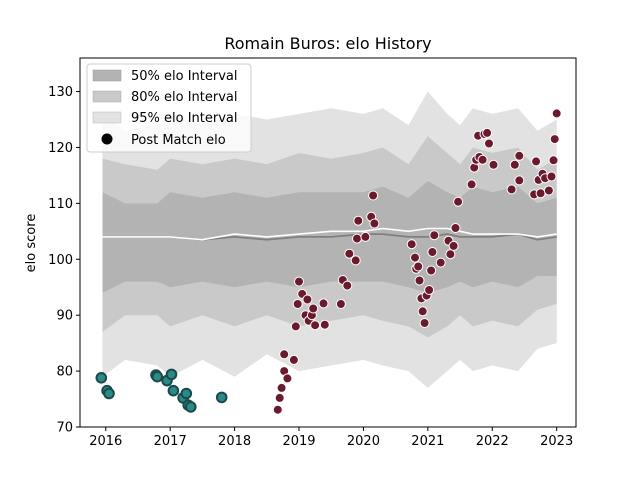  What do you see at coordinates (184, 97) in the screenshot?
I see `legend-label-80: 80% elo Interval` at bounding box center [184, 97].